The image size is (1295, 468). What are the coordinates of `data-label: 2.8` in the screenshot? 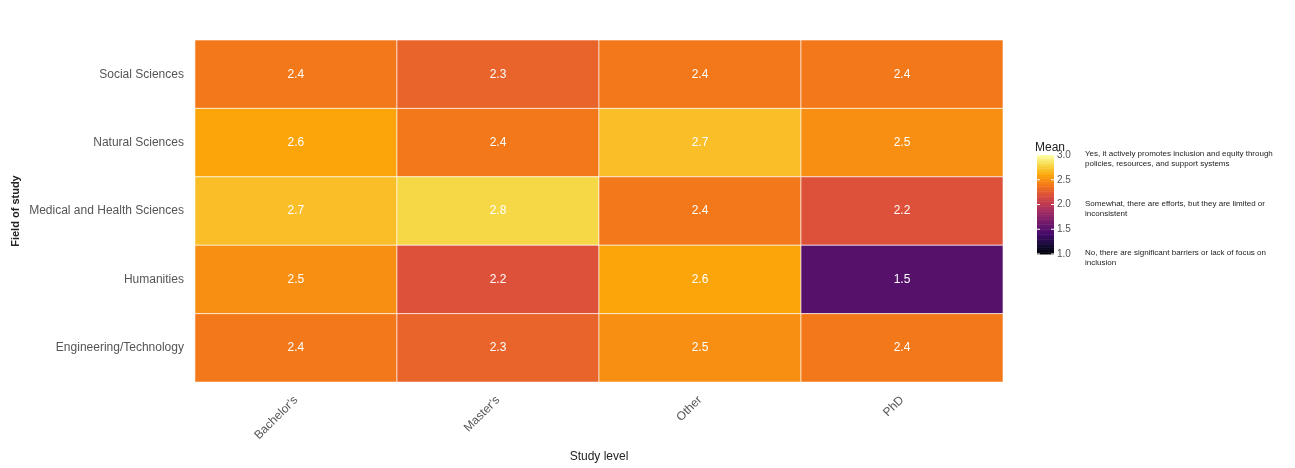 It's located at (498, 210).